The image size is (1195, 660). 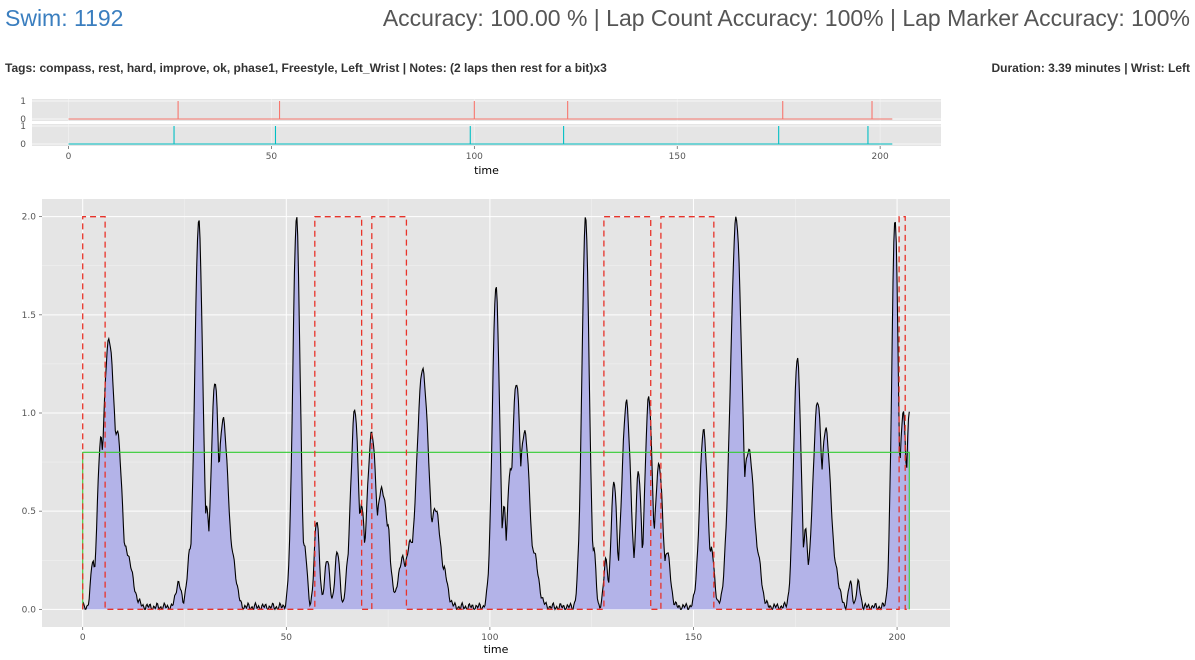 What do you see at coordinates (29, 512) in the screenshot?
I see `y-tick-label: 0.5` at bounding box center [29, 512].